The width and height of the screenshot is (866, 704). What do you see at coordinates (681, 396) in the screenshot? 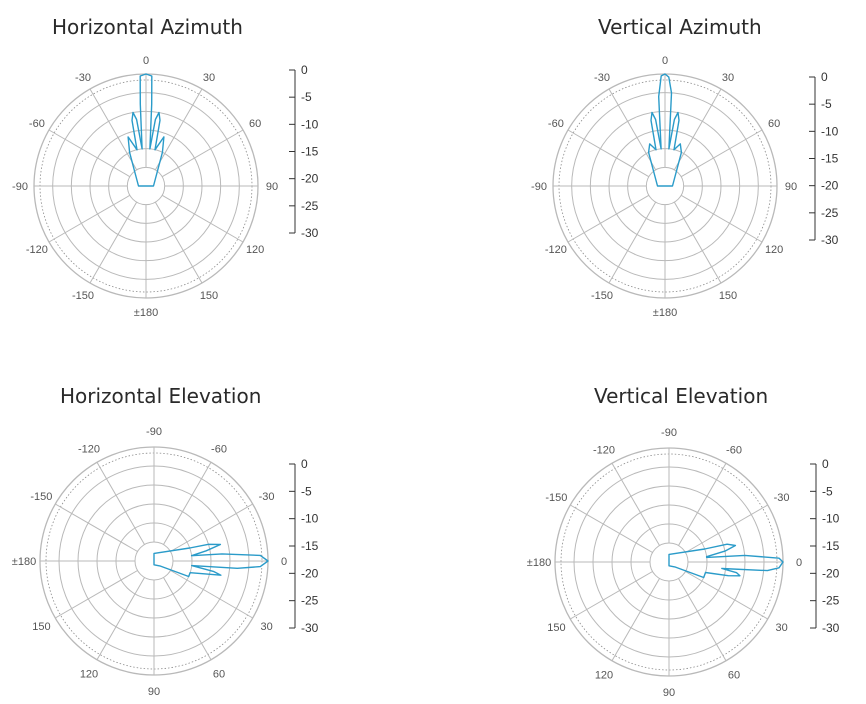
I see `chart-title: Vertical Elevation` at bounding box center [681, 396].